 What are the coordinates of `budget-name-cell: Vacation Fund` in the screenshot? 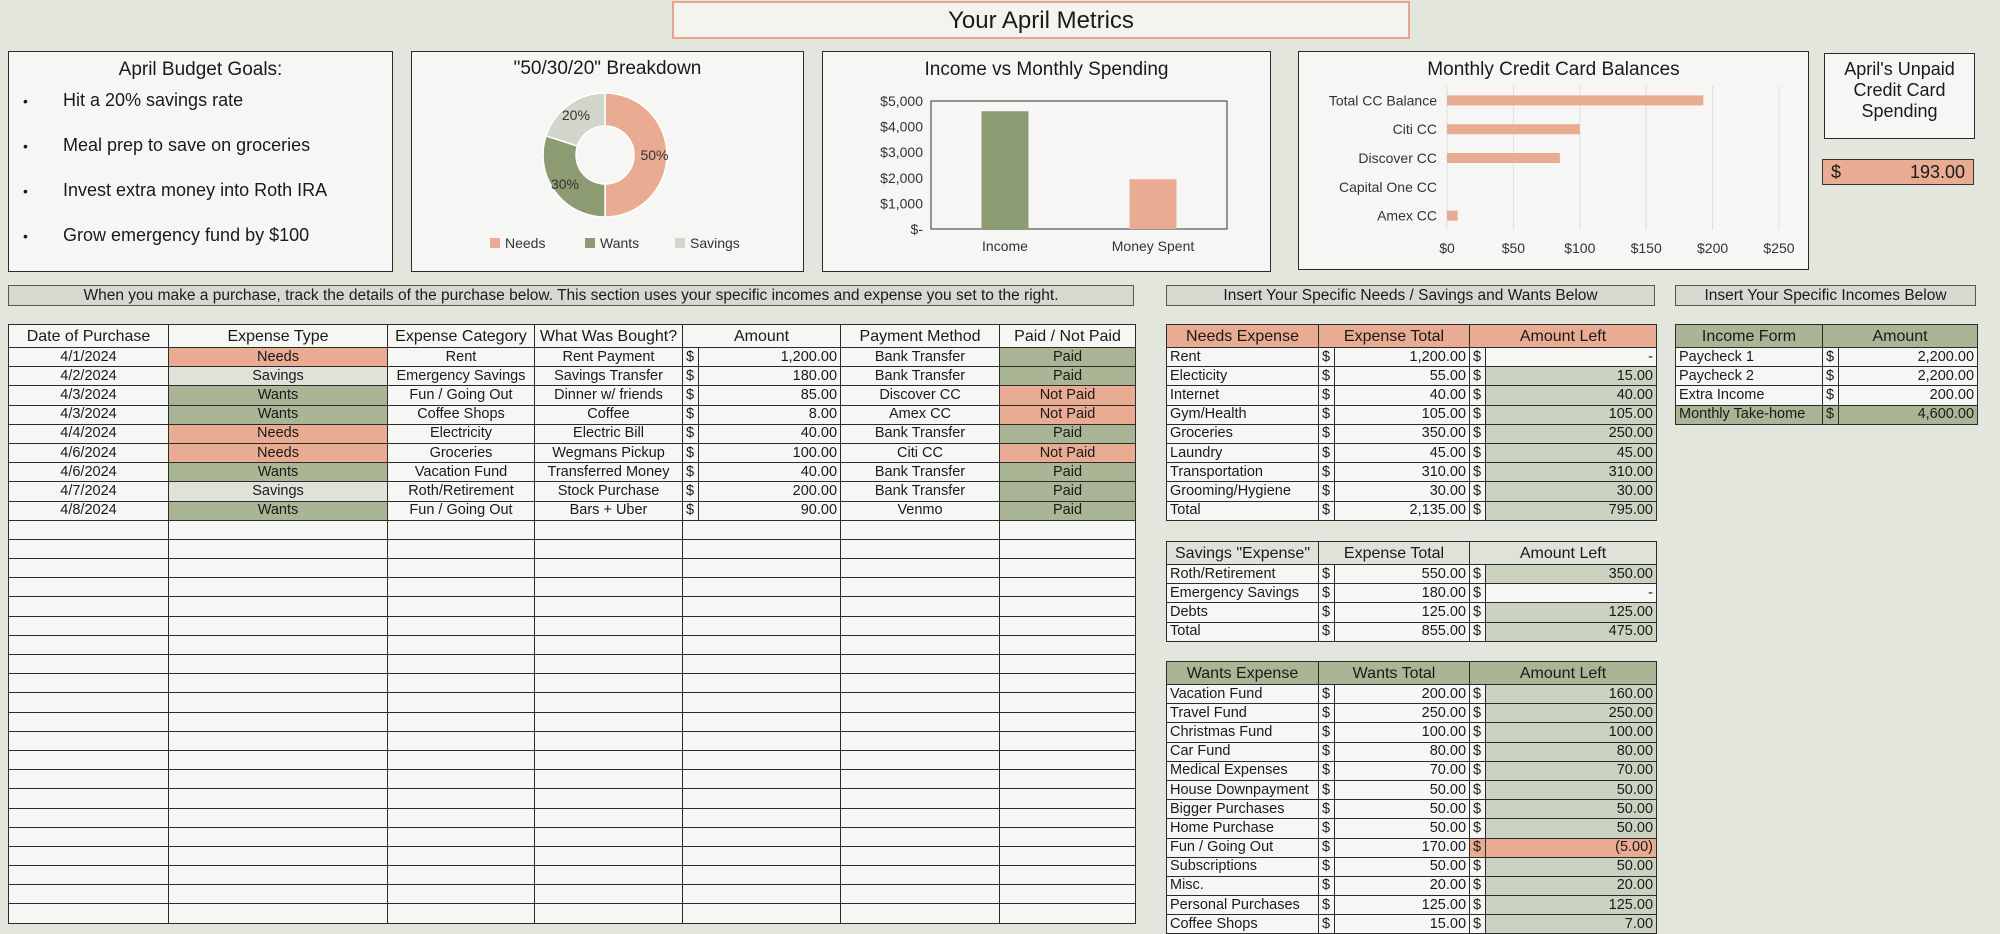 It's located at (1242, 694).